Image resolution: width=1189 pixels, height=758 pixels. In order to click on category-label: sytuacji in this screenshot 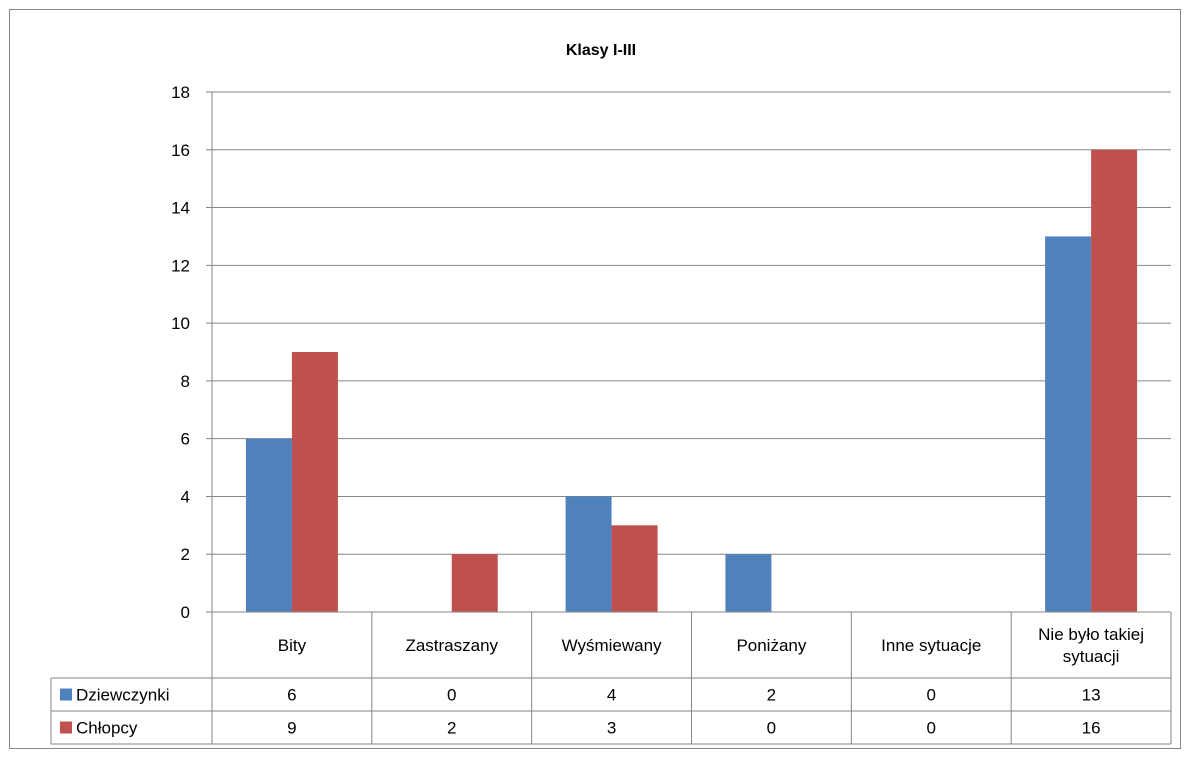, I will do `click(1091, 656)`.